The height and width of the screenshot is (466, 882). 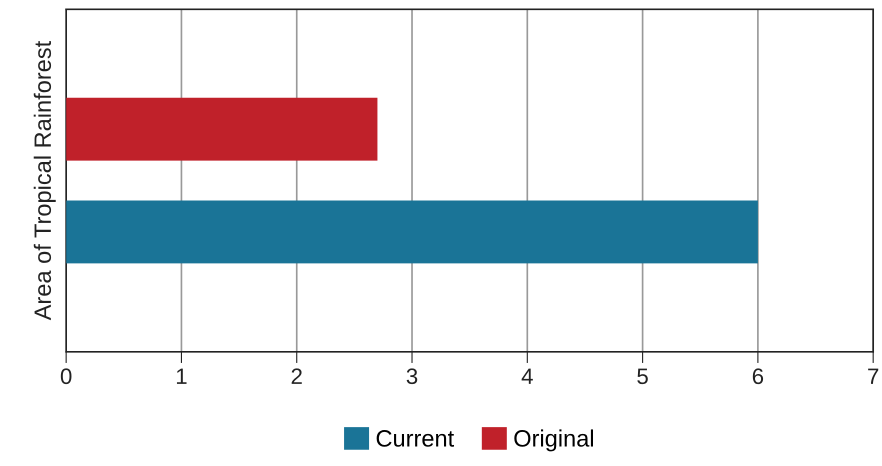 I want to click on x-tick-label: 0, so click(x=66, y=376).